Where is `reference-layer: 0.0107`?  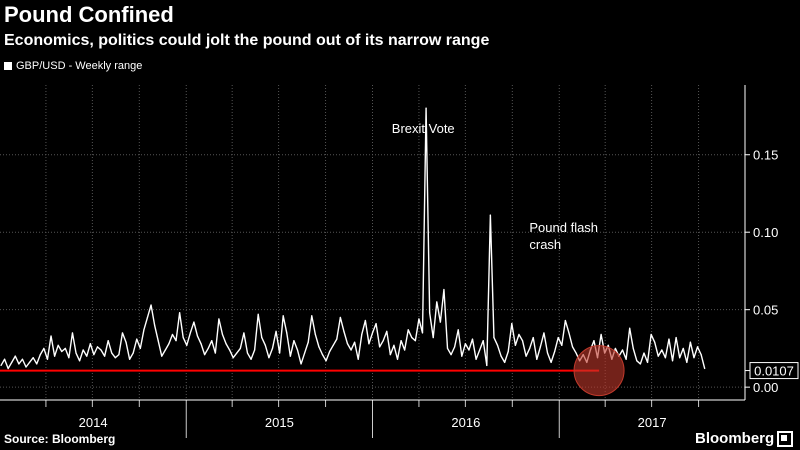
reference-layer: 0.0107 is located at coordinates (399, 371).